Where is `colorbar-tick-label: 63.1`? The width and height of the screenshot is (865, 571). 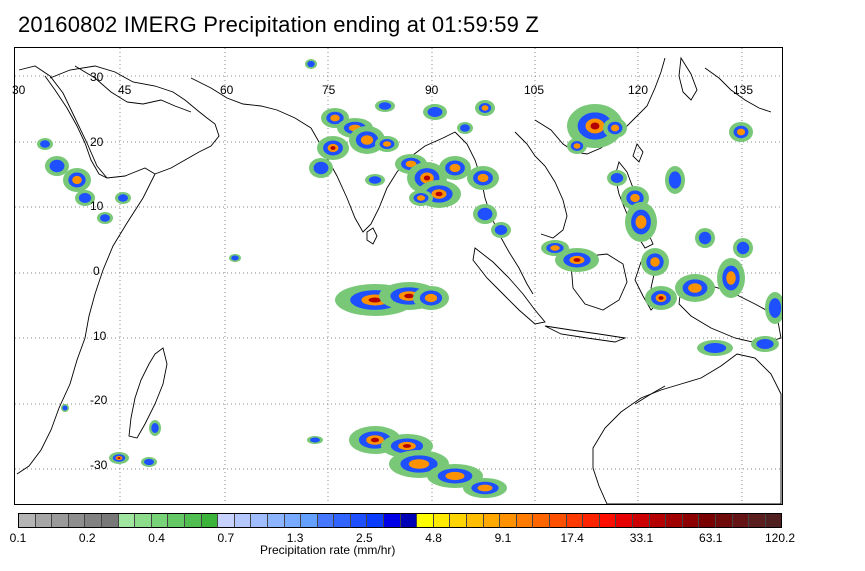 colorbar-tick-label: 63.1 is located at coordinates (711, 538).